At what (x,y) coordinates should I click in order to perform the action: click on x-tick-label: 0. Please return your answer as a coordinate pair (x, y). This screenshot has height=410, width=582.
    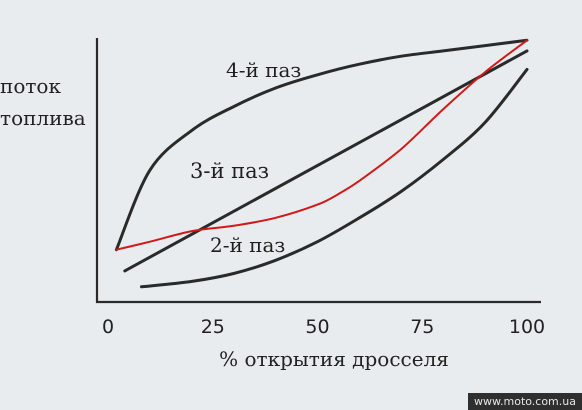
    Looking at the image, I should click on (108, 327).